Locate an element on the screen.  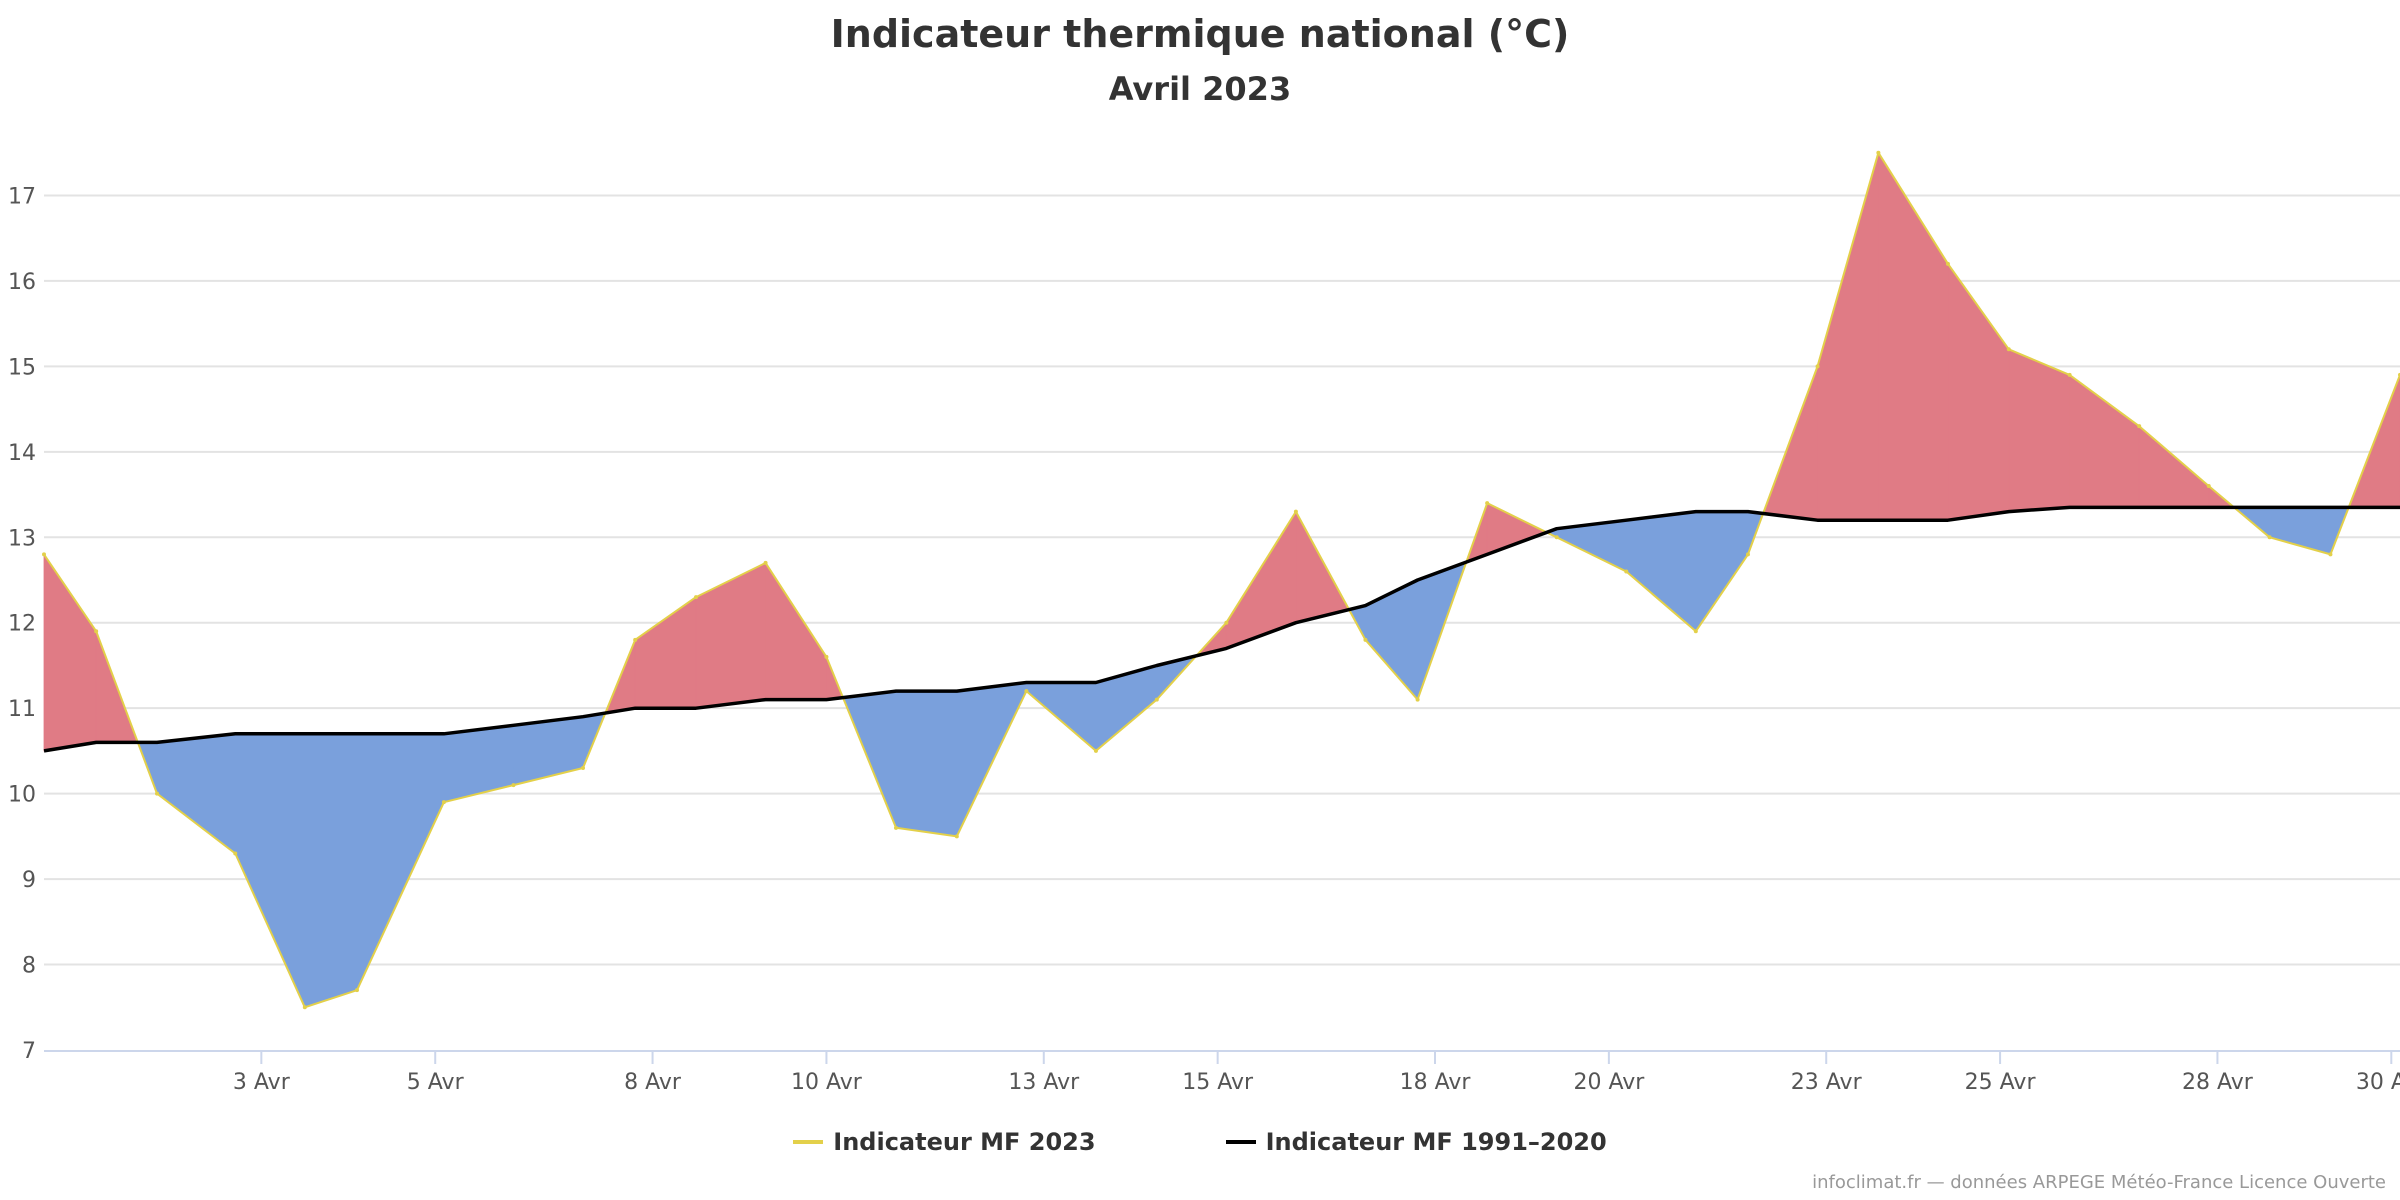
y-tick-label: 8 is located at coordinates (29, 966).